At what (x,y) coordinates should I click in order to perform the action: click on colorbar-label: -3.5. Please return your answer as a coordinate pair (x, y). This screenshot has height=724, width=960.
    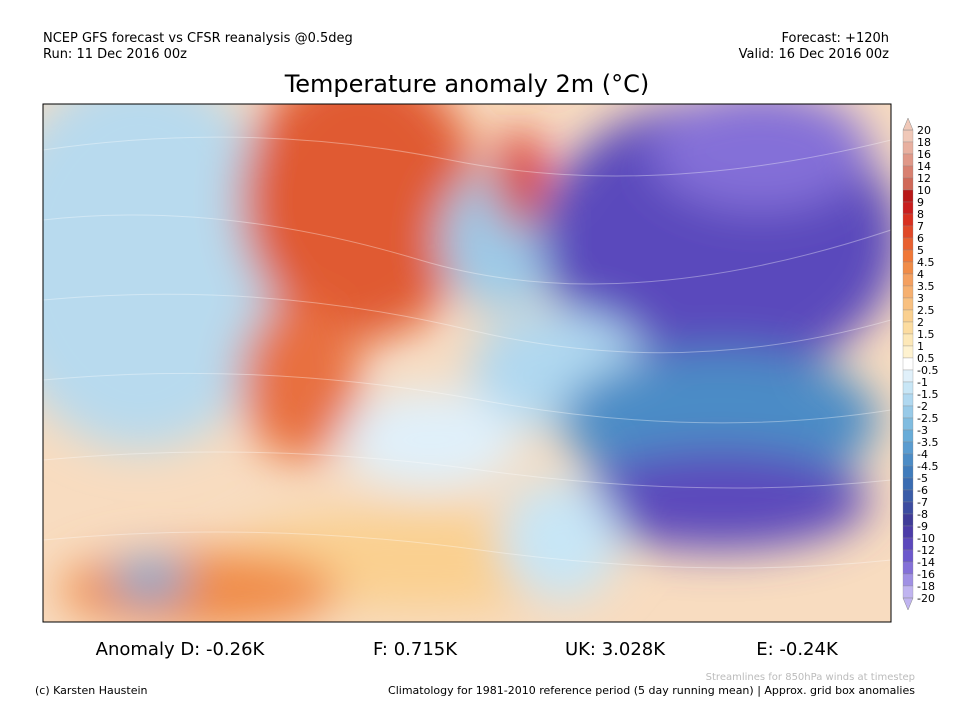
    Looking at the image, I should click on (927, 442).